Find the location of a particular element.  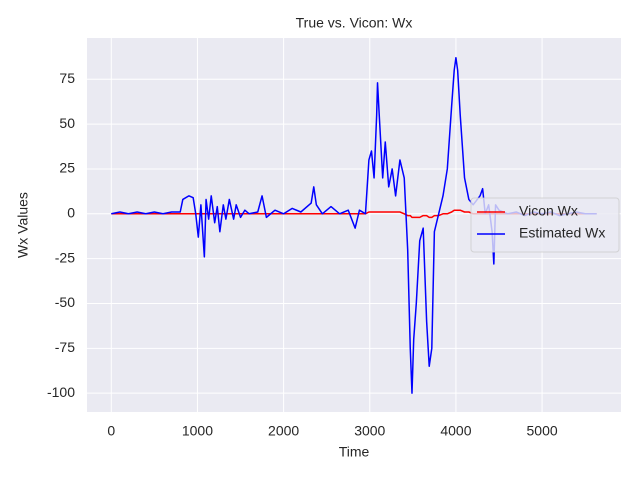

y-tick-label: 50 is located at coordinates (67, 123).